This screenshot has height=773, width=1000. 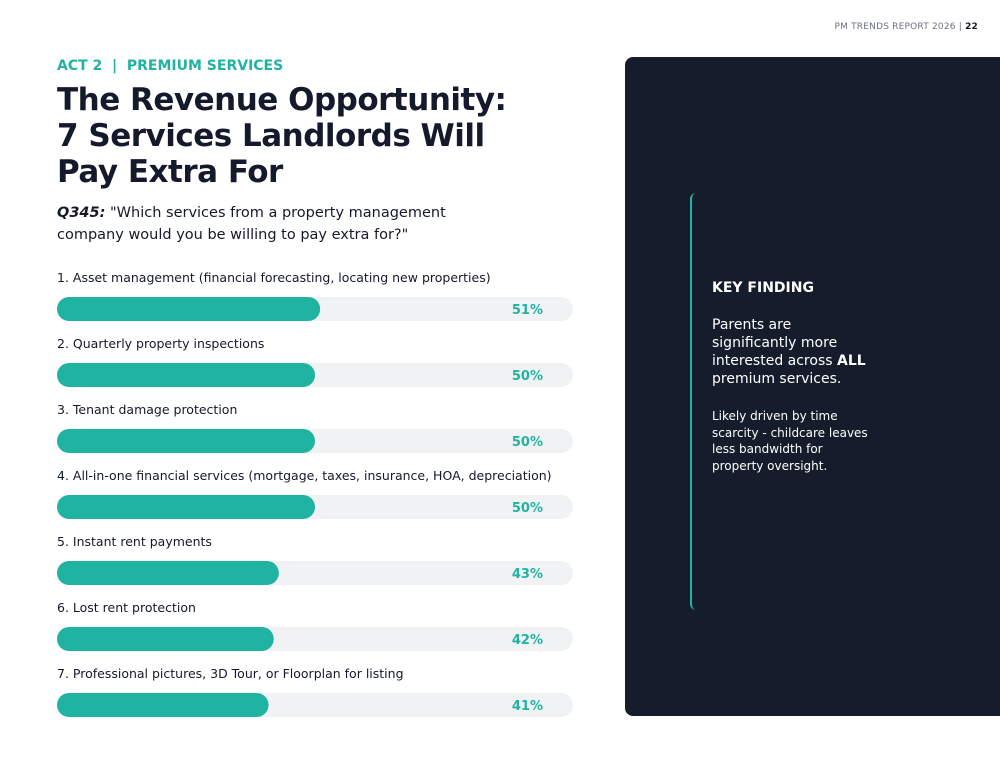 I want to click on category-label: 6. Lost rent protection, so click(x=126, y=607).